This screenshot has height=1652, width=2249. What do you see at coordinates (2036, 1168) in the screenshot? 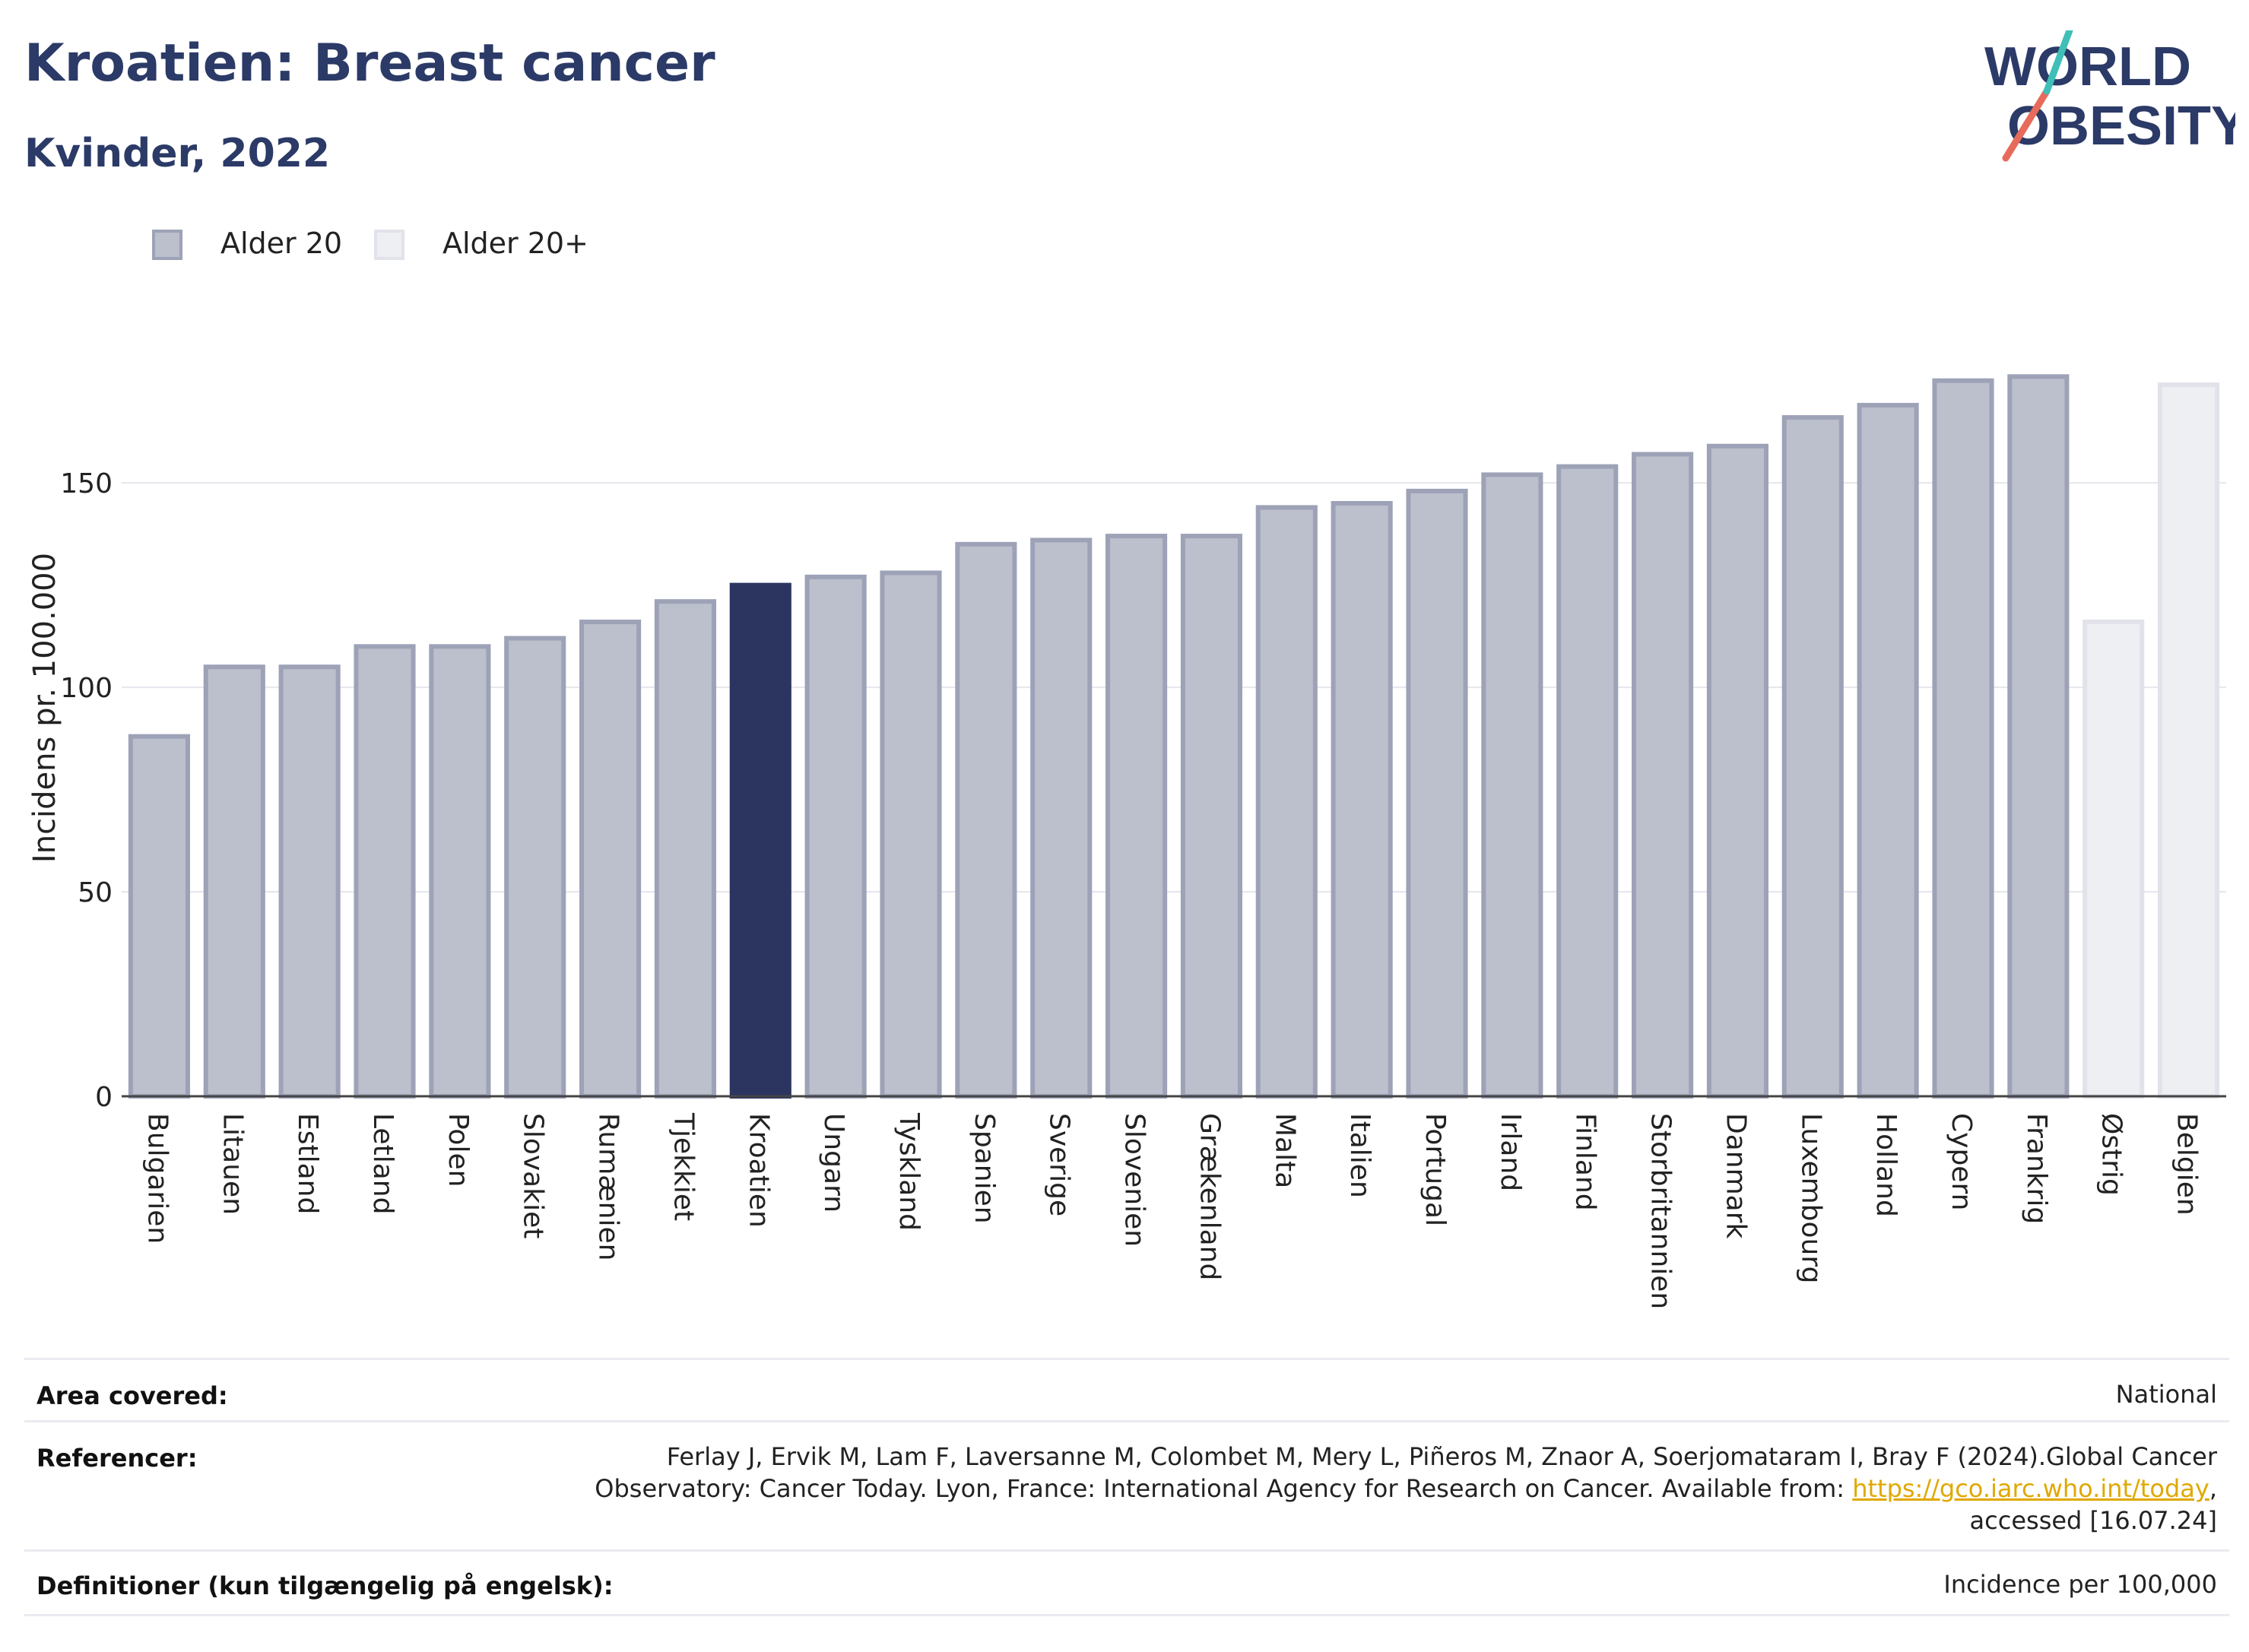
I see `x-tick-label: Frankrig` at bounding box center [2036, 1168].